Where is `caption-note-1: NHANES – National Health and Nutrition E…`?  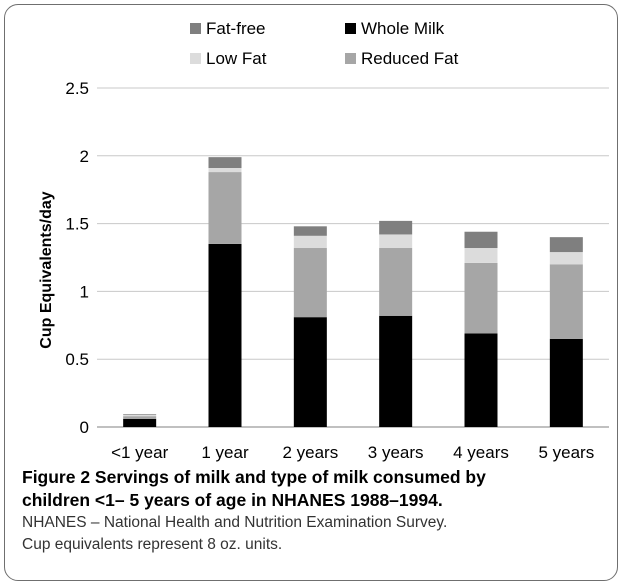
caption-note-1: NHANES – National Health and Nutrition E… is located at coordinates (235, 522).